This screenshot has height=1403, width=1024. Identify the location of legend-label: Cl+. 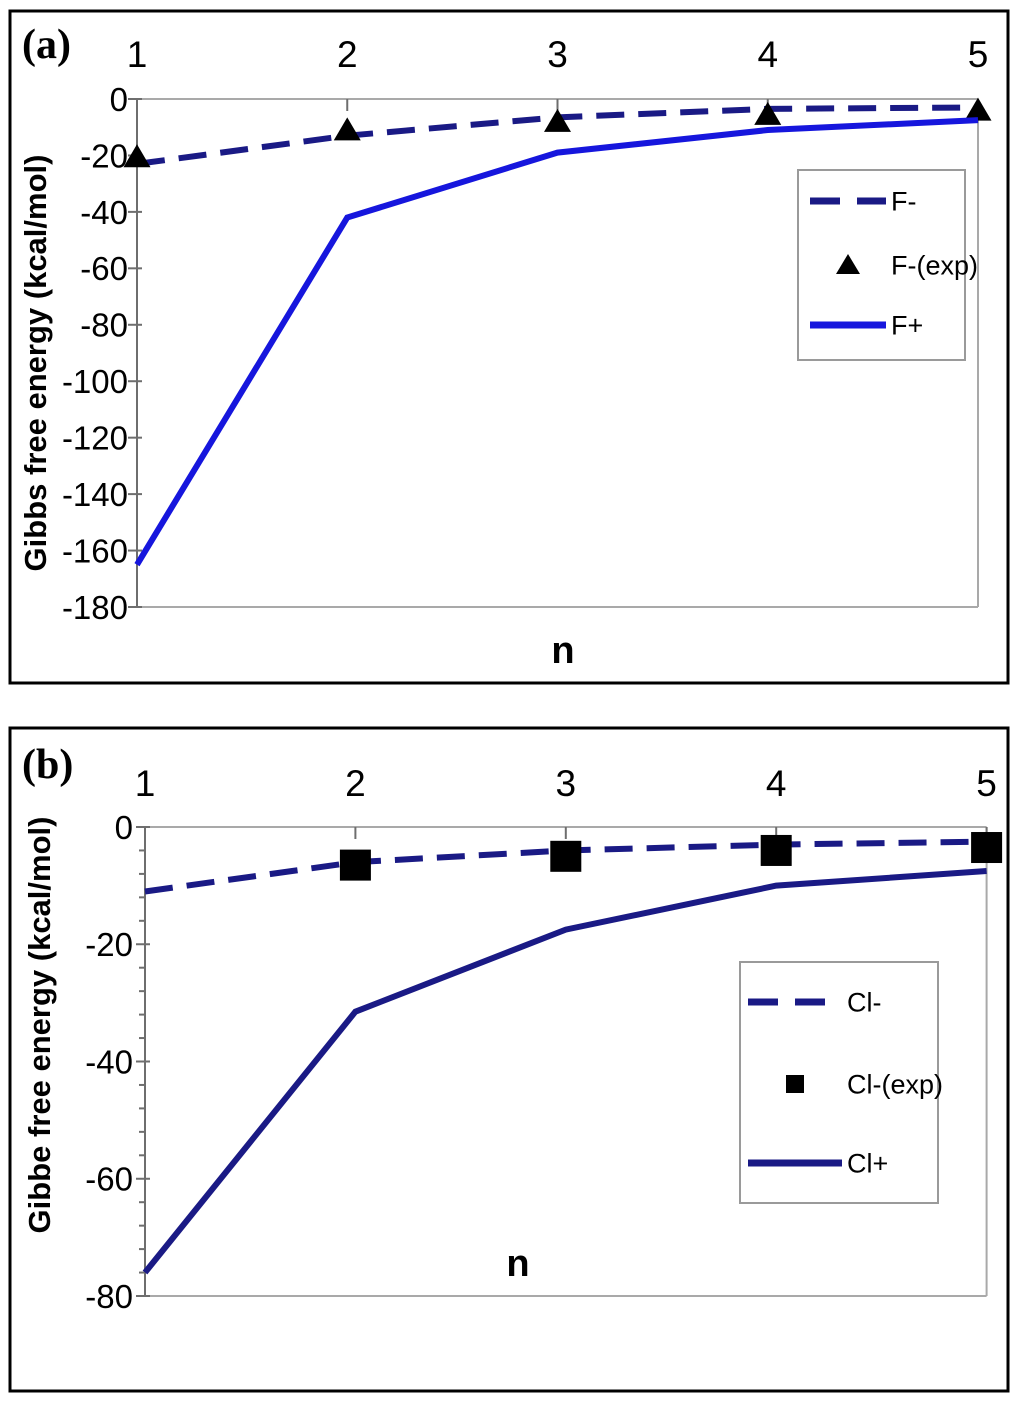
(867, 1164).